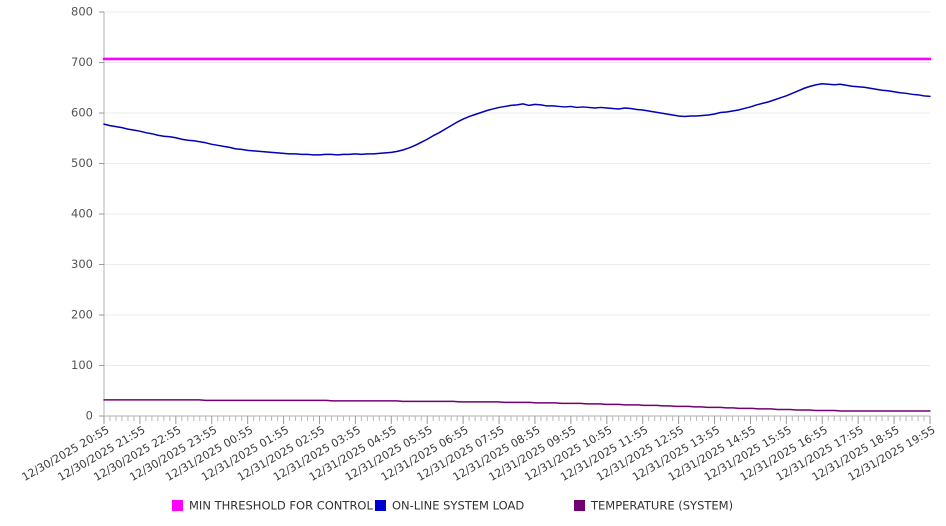 Image resolution: width=946 pixels, height=526 pixels. What do you see at coordinates (661, 506) in the screenshot?
I see `legend-label: TEMPERATURE (SYSTEM)` at bounding box center [661, 506].